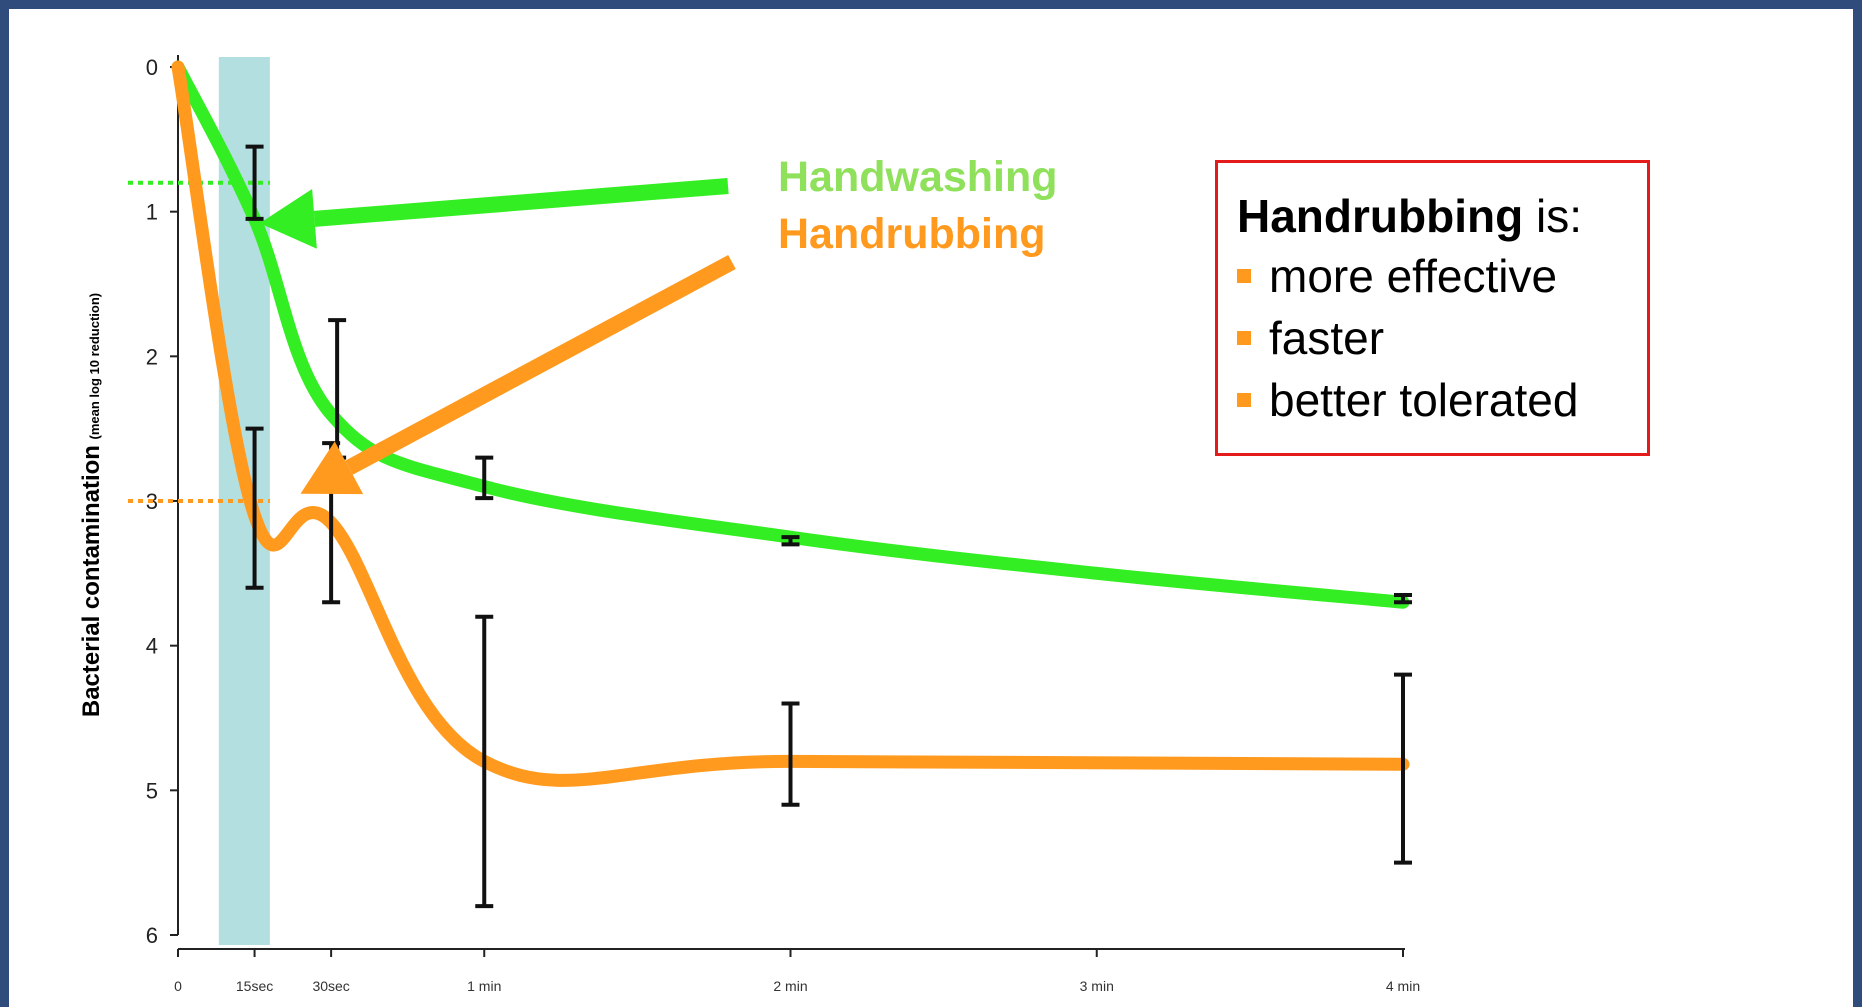  I want to click on x-tick-label: 15sec, so click(254, 986).